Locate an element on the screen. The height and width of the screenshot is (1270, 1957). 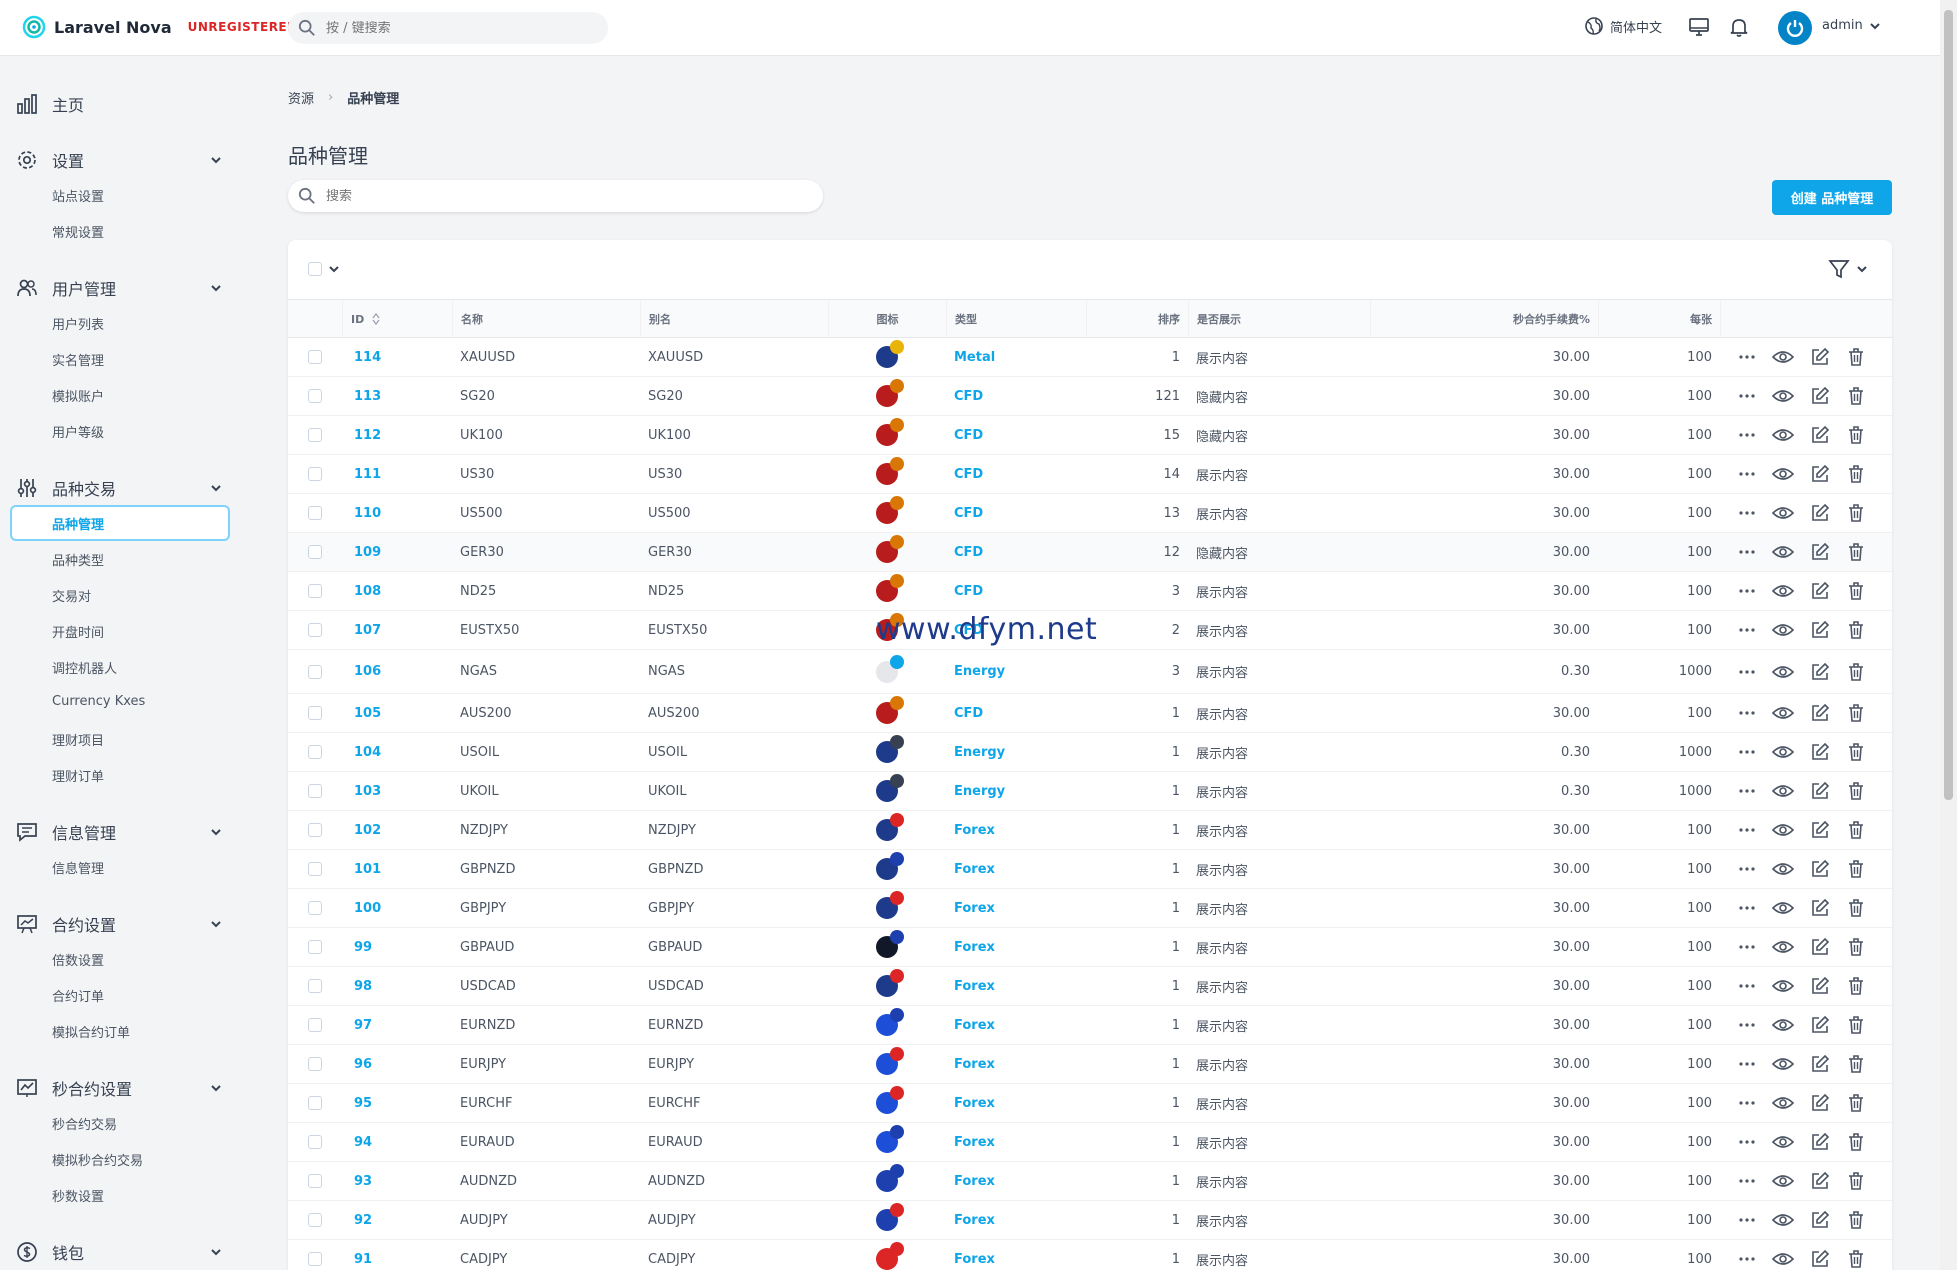
row-id-link: 95 is located at coordinates (363, 1103).